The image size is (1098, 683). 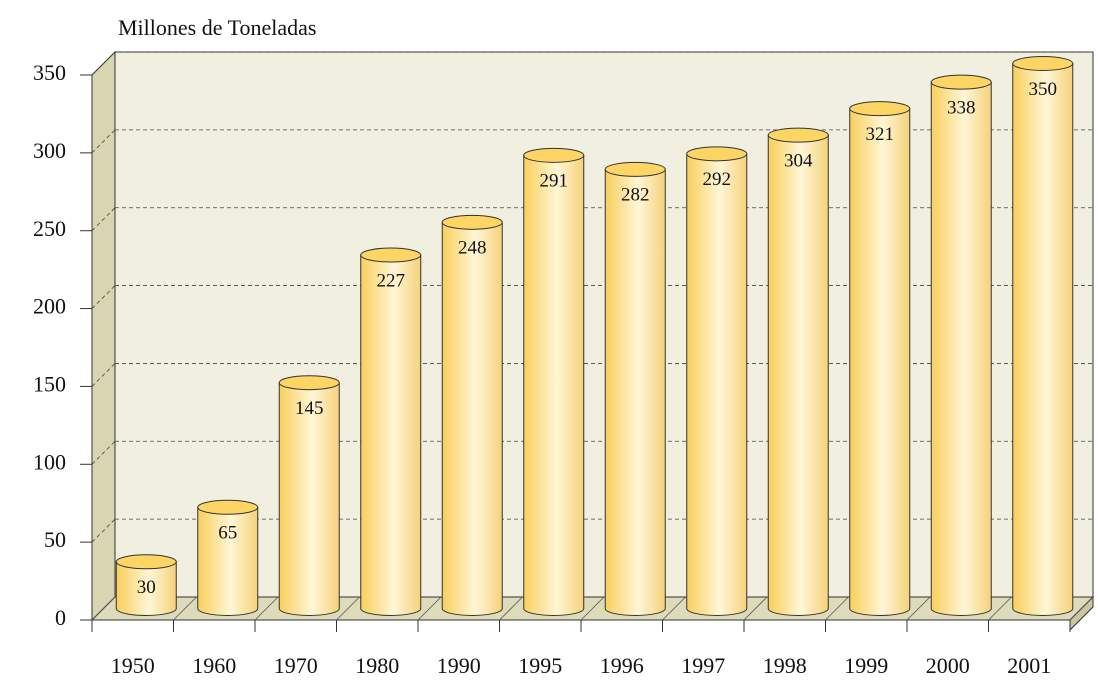 What do you see at coordinates (1029, 665) in the screenshot?
I see `x-tick-label: 2001` at bounding box center [1029, 665].